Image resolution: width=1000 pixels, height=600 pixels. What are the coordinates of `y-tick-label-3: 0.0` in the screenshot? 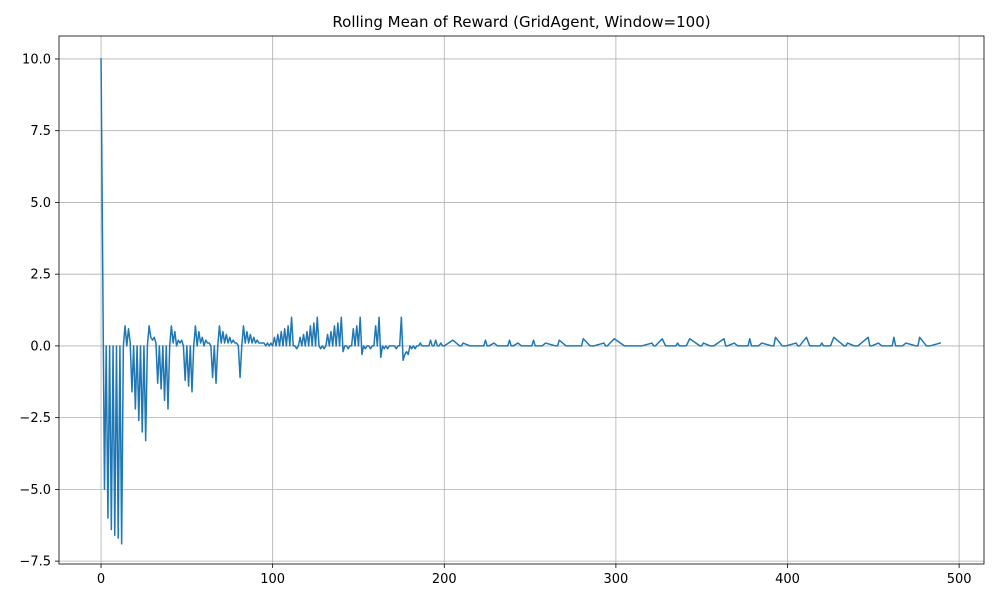 It's located at (40, 346).